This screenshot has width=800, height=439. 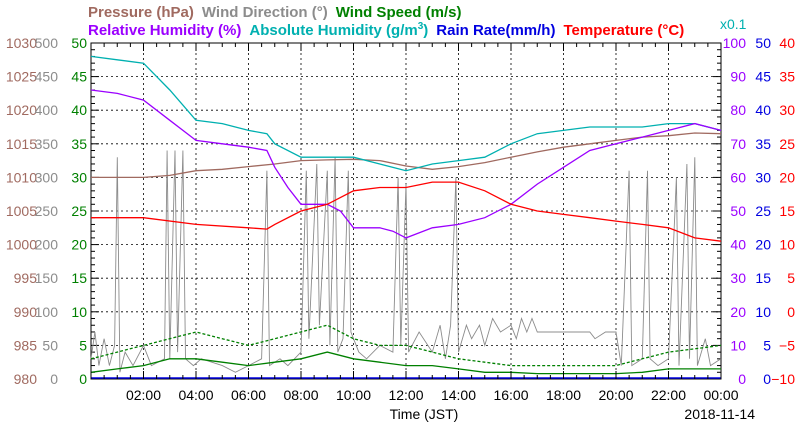 What do you see at coordinates (738, 144) in the screenshot?
I see `y-tick-label-rh: 70` at bounding box center [738, 144].